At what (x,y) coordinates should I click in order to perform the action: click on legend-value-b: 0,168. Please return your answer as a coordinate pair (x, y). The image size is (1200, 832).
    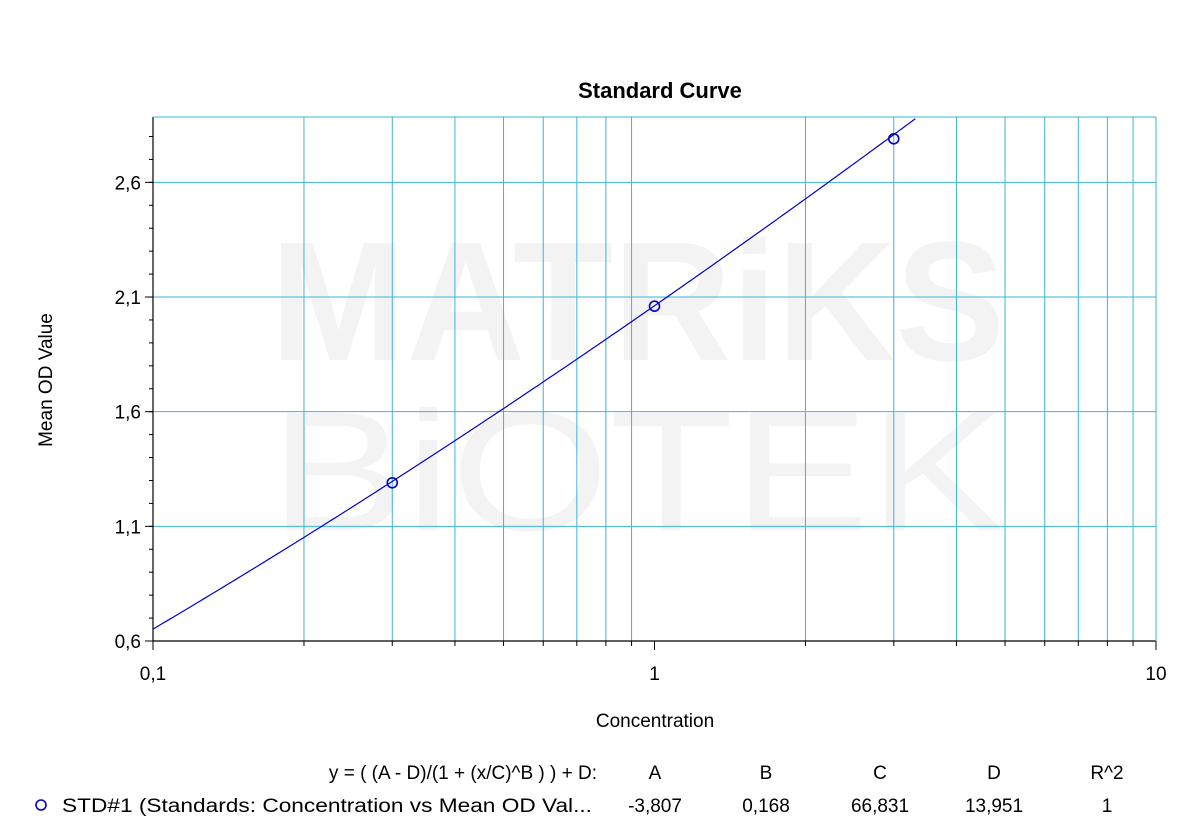
    Looking at the image, I should click on (766, 806).